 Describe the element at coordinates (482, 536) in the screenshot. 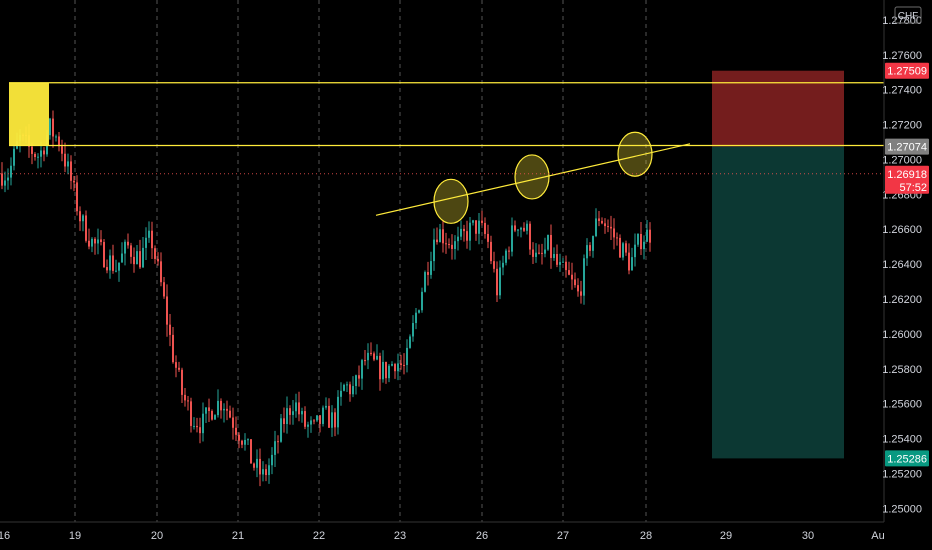

I see `x-tick-label: 26` at that location.